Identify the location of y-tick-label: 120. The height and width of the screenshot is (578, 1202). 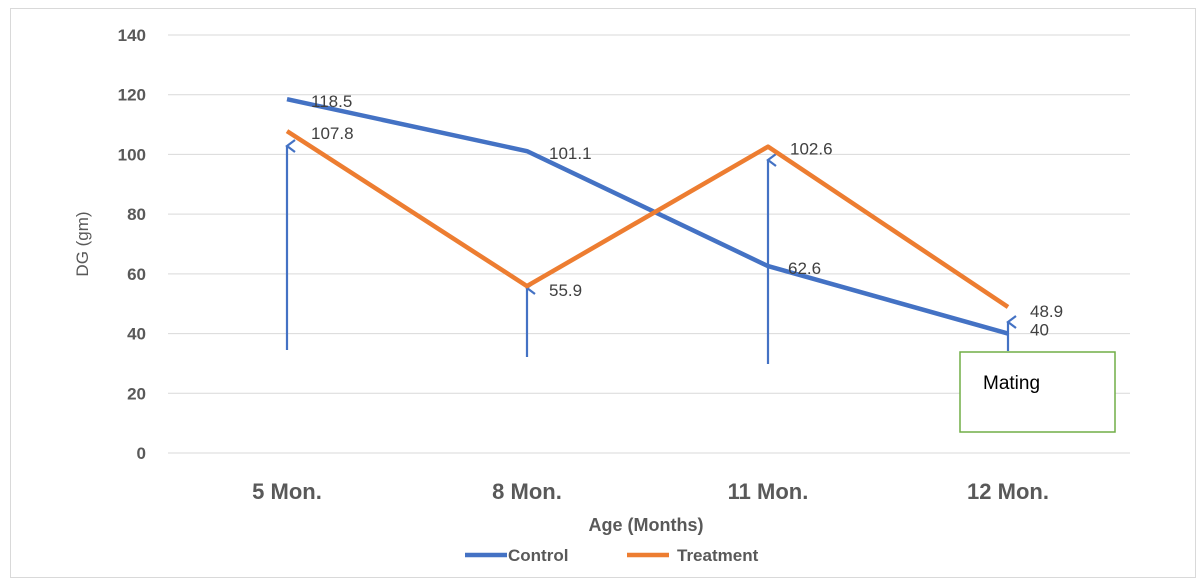
(132, 95).